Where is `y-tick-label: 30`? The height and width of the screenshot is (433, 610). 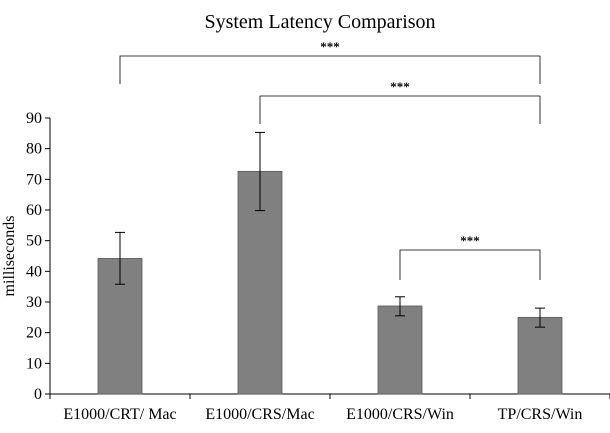
y-tick-label: 30 is located at coordinates (34, 302).